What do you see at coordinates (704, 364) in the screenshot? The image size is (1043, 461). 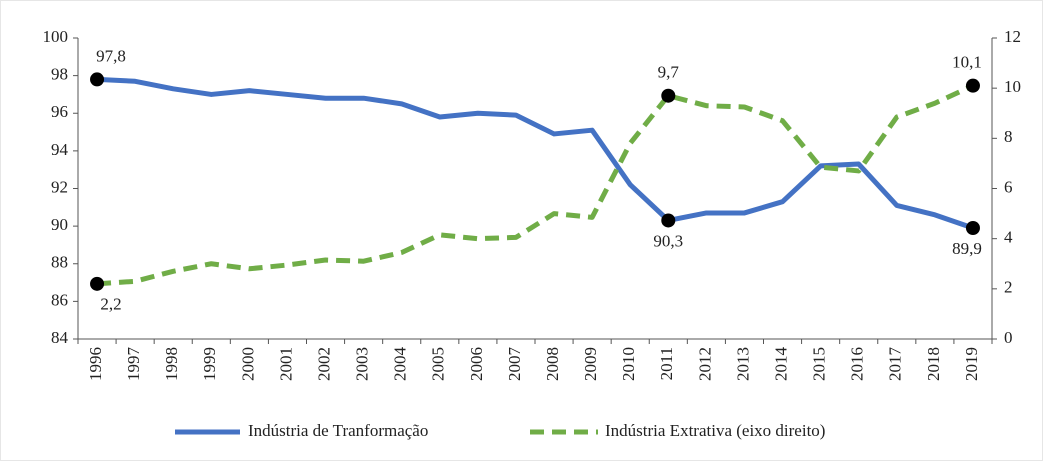 I see `x-tick-label: 2012` at bounding box center [704, 364].